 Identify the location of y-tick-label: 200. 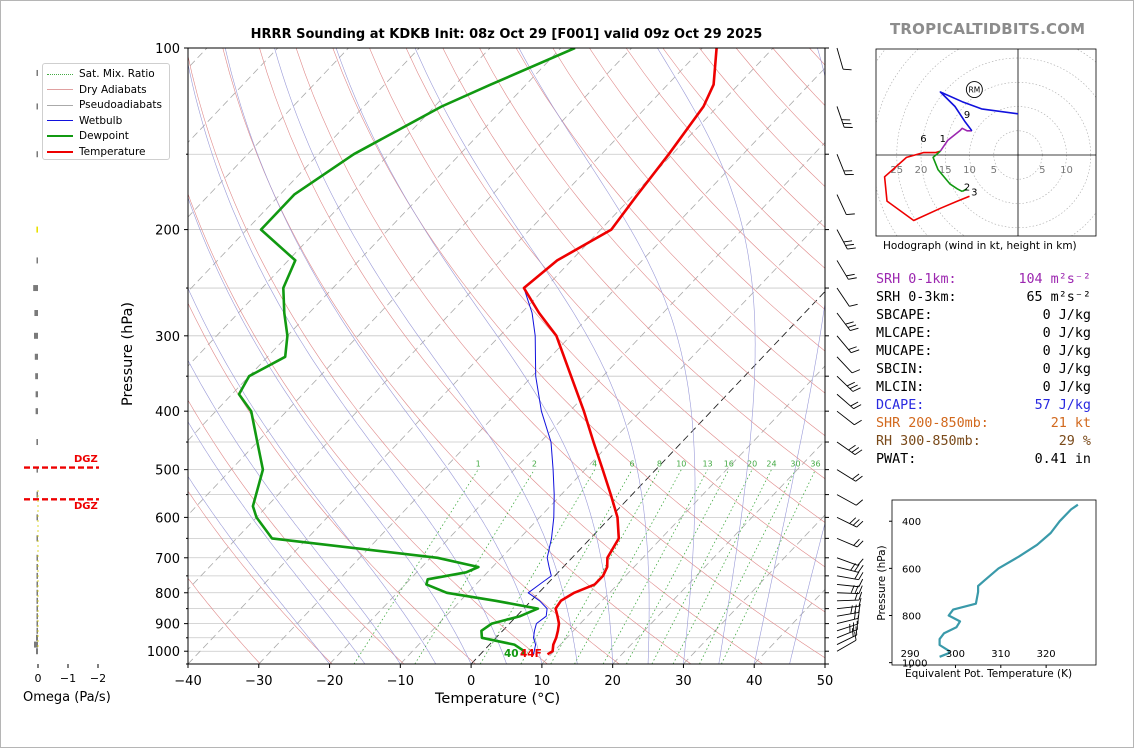
(167, 231).